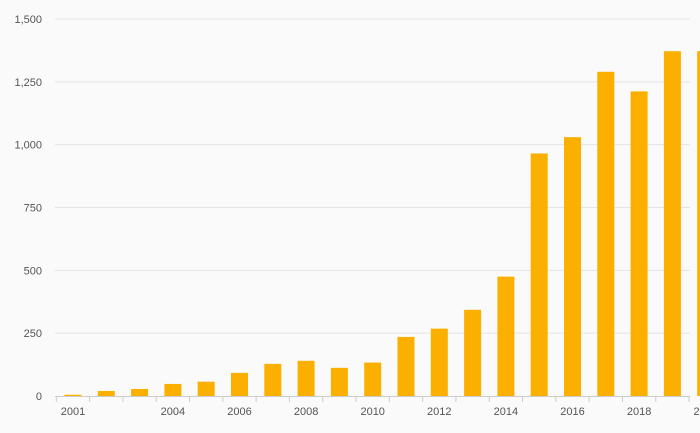 Image resolution: width=700 pixels, height=433 pixels. Describe the element at coordinates (572, 412) in the screenshot. I see `x-tick-label: 2016` at that location.